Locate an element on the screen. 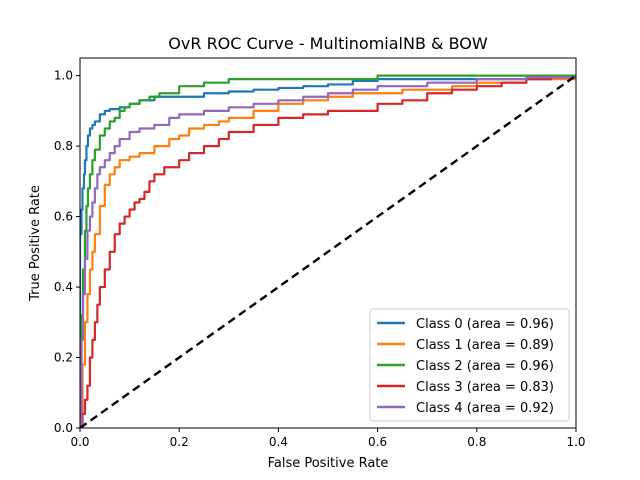  legend-label-class-3: Class 3 (area = 0.83) is located at coordinates (485, 387).